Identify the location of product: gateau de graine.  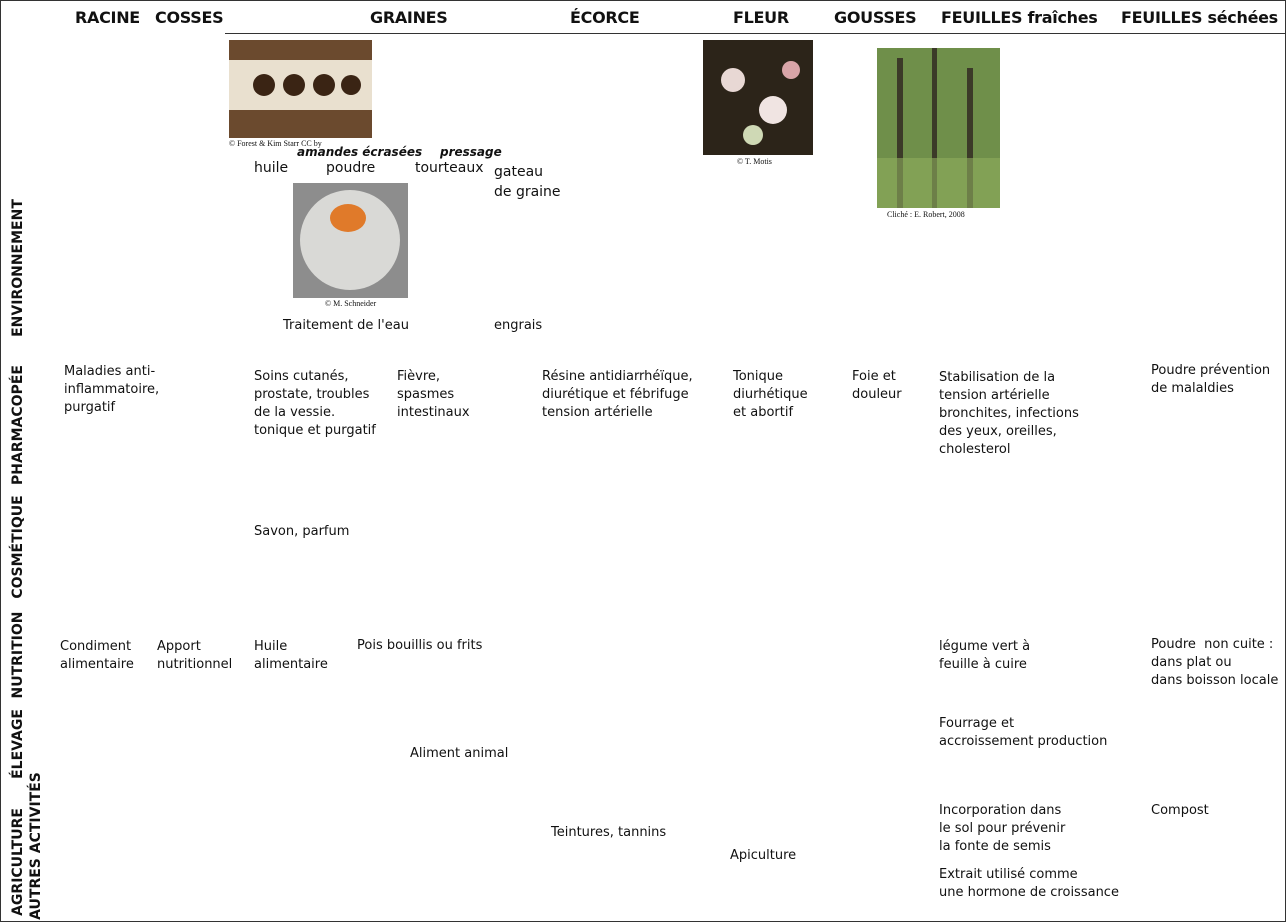
(527, 182).